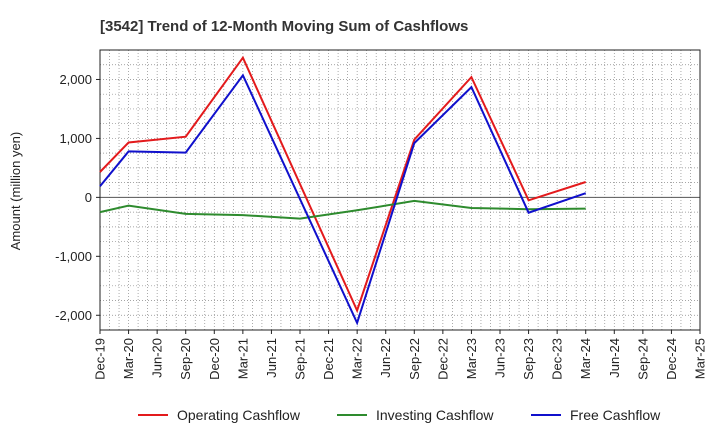 The width and height of the screenshot is (720, 440). I want to click on x-tick-label: Dec-19, so click(100, 359).